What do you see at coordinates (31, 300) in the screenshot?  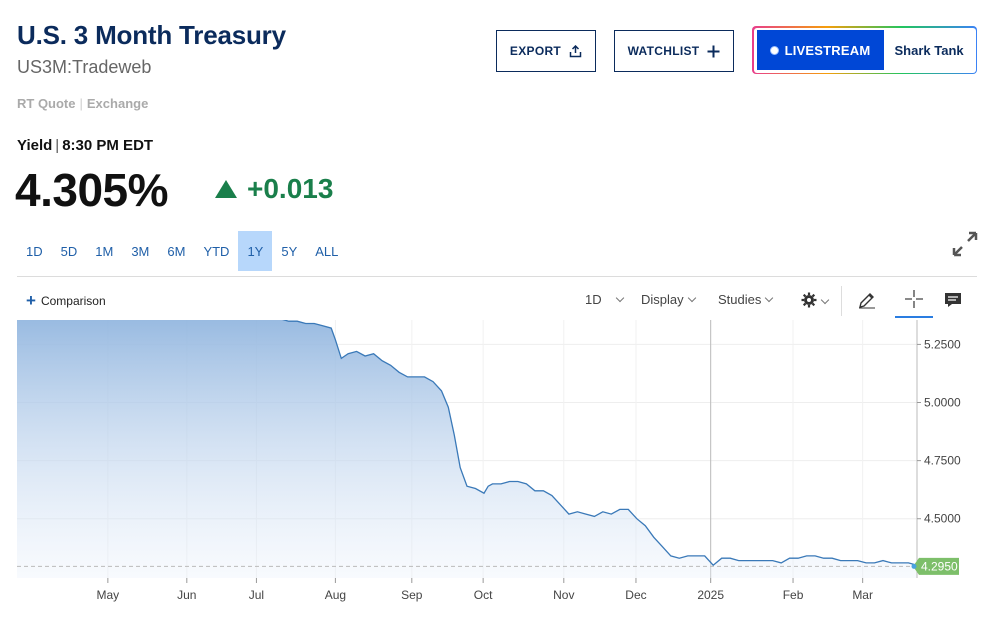 I see `plus-icon: +` at bounding box center [31, 300].